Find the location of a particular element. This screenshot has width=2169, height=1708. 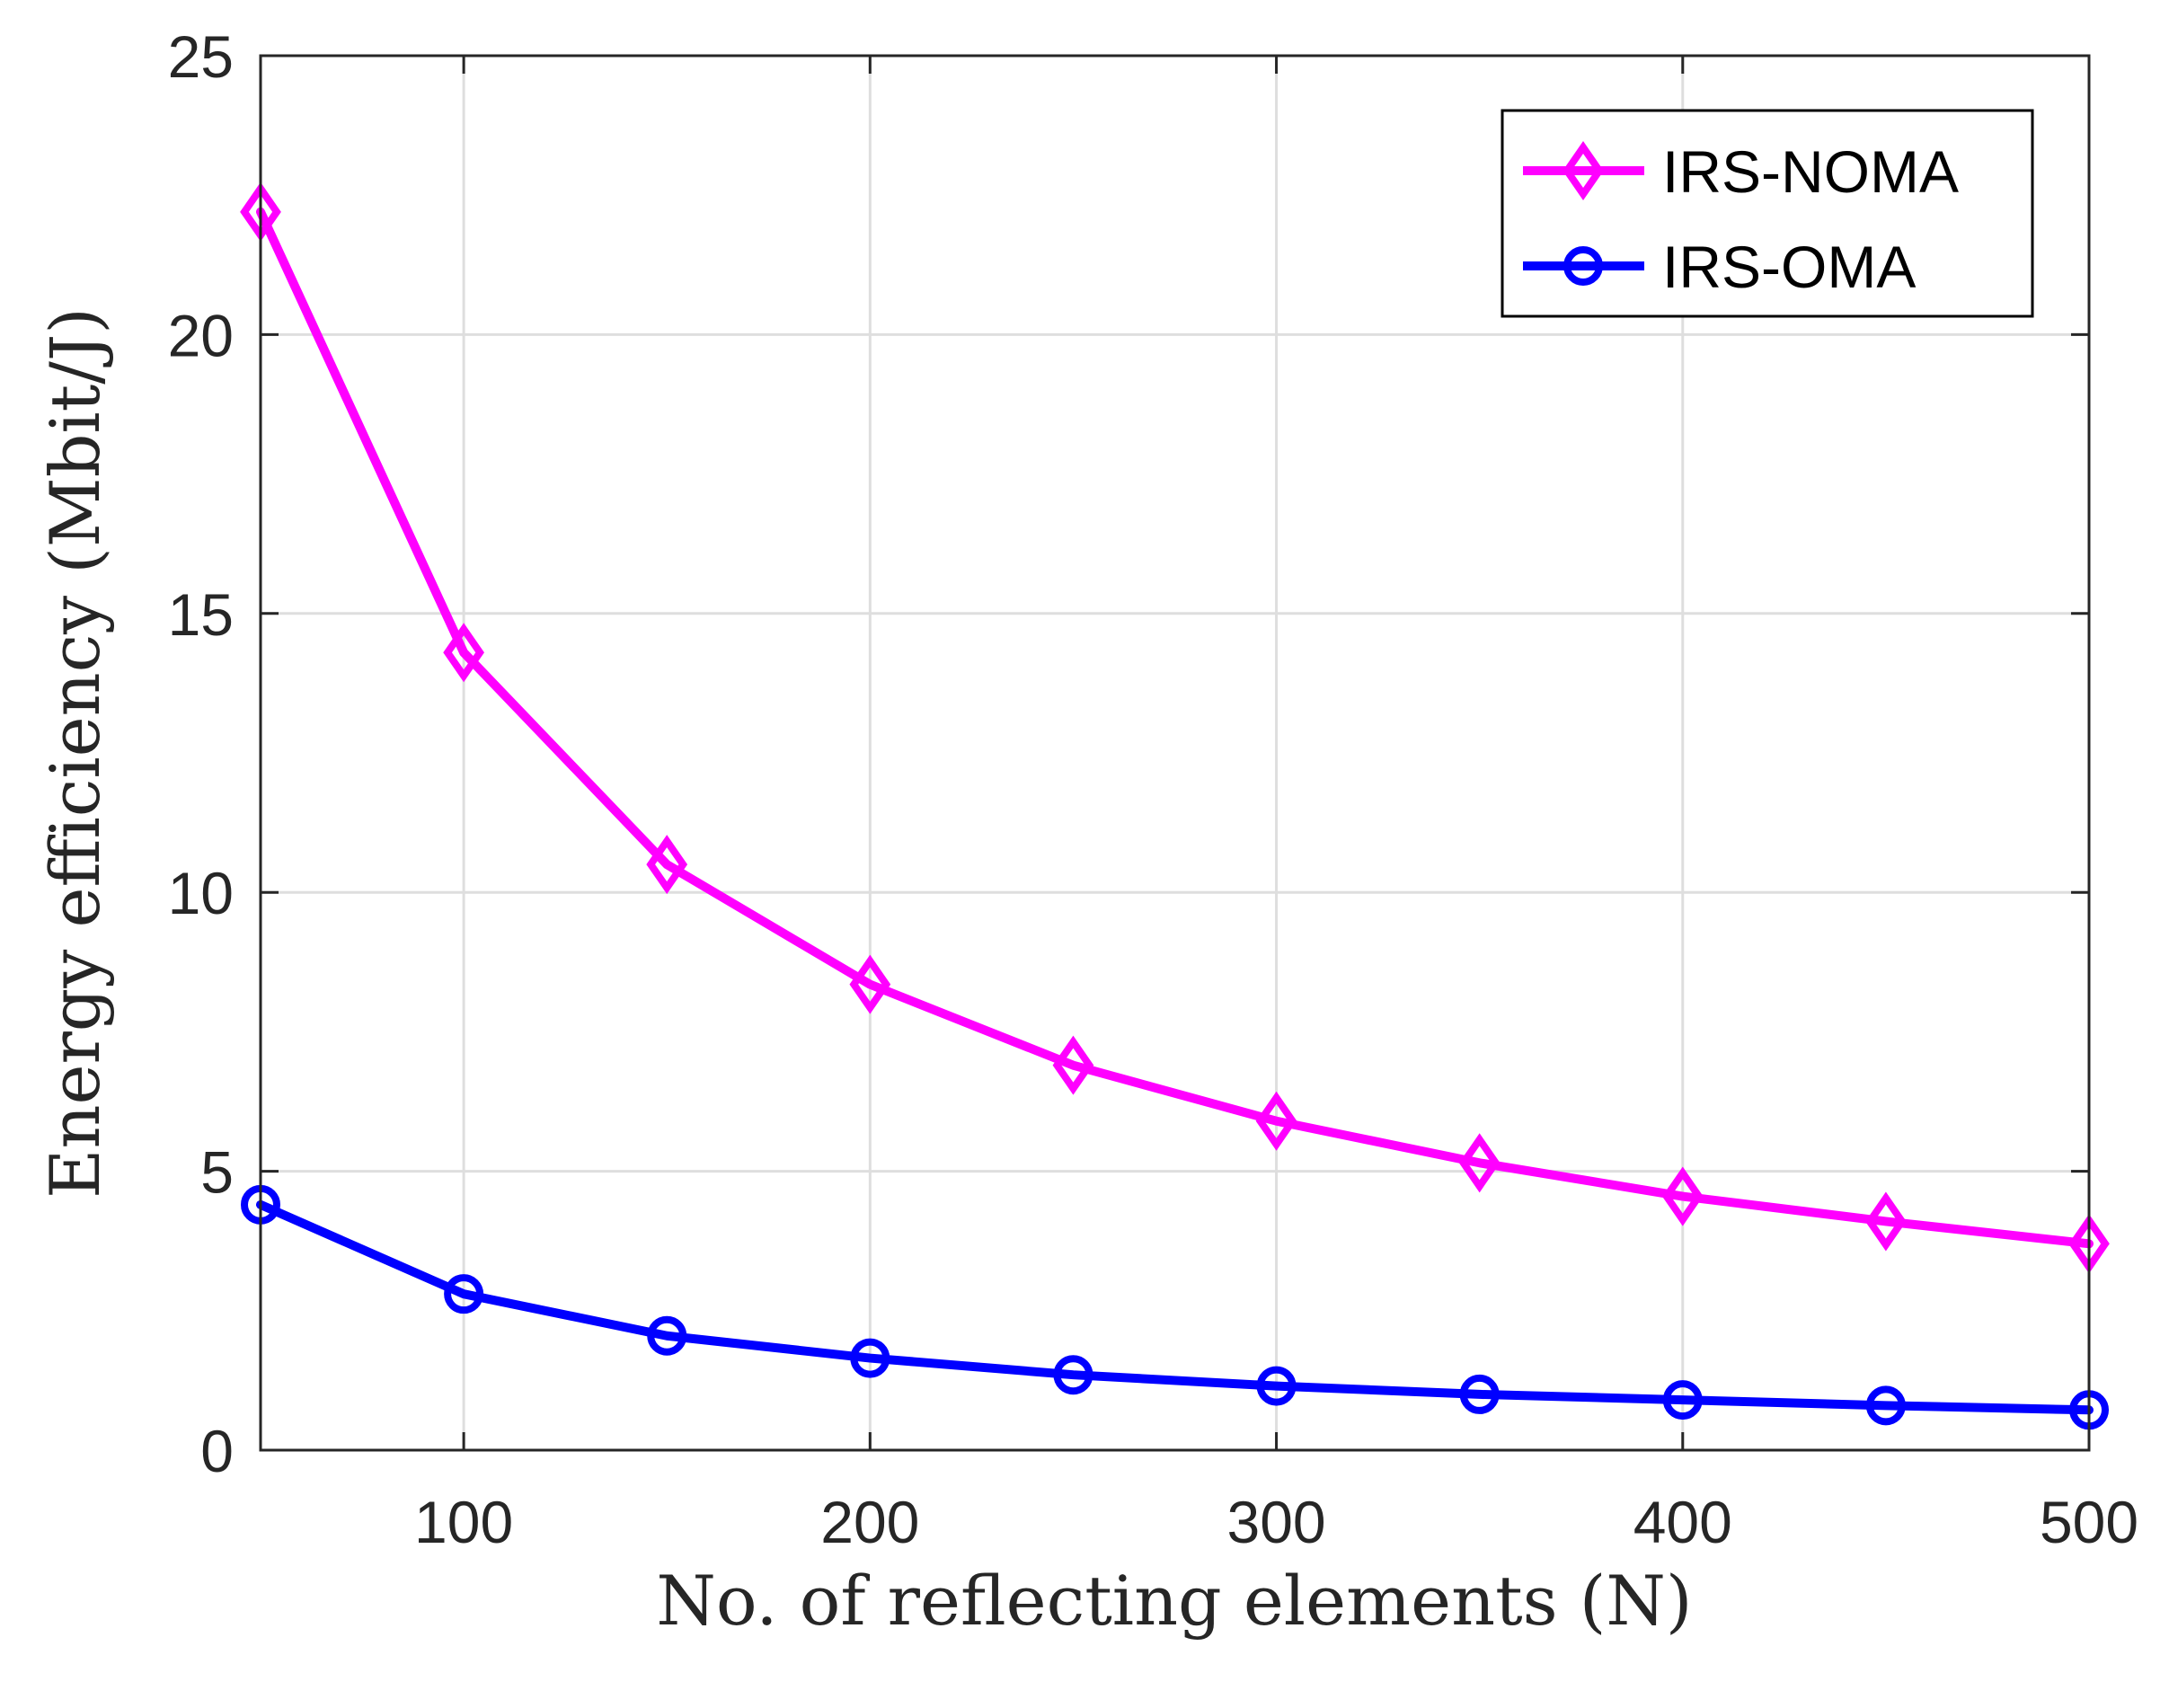

y-tick-label: 25 is located at coordinates (201, 56).